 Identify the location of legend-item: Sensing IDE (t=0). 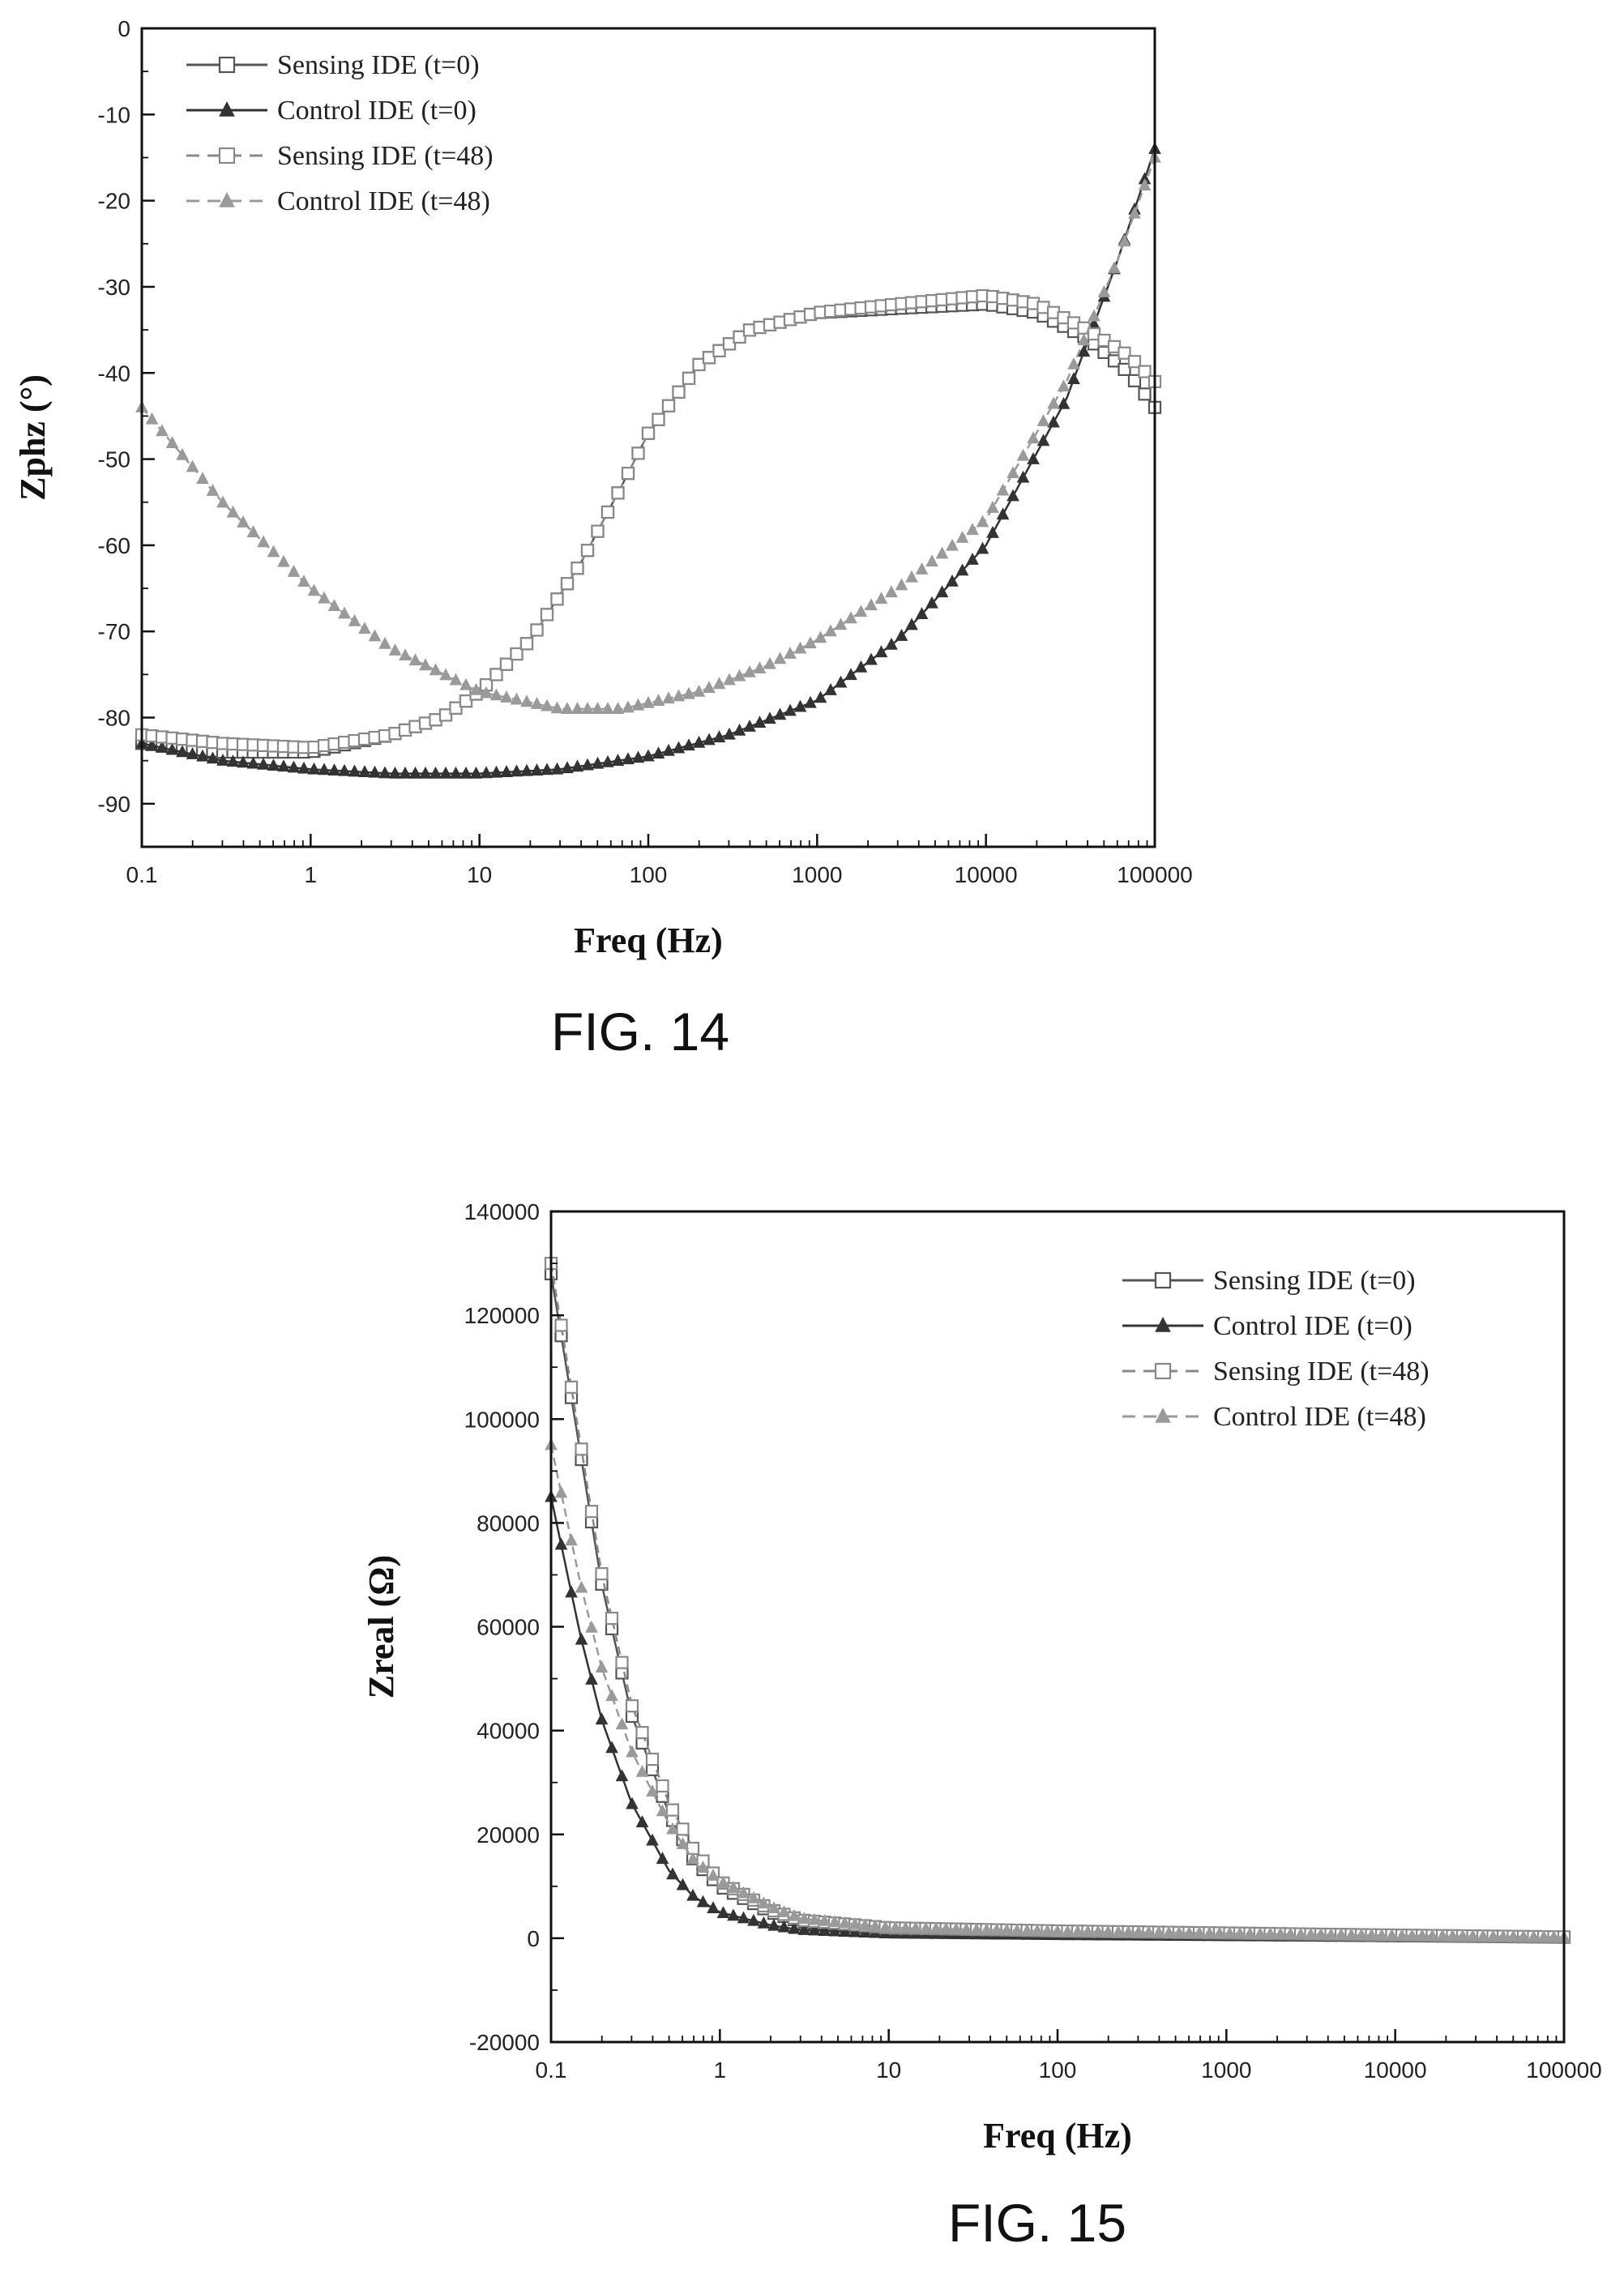
(333, 65).